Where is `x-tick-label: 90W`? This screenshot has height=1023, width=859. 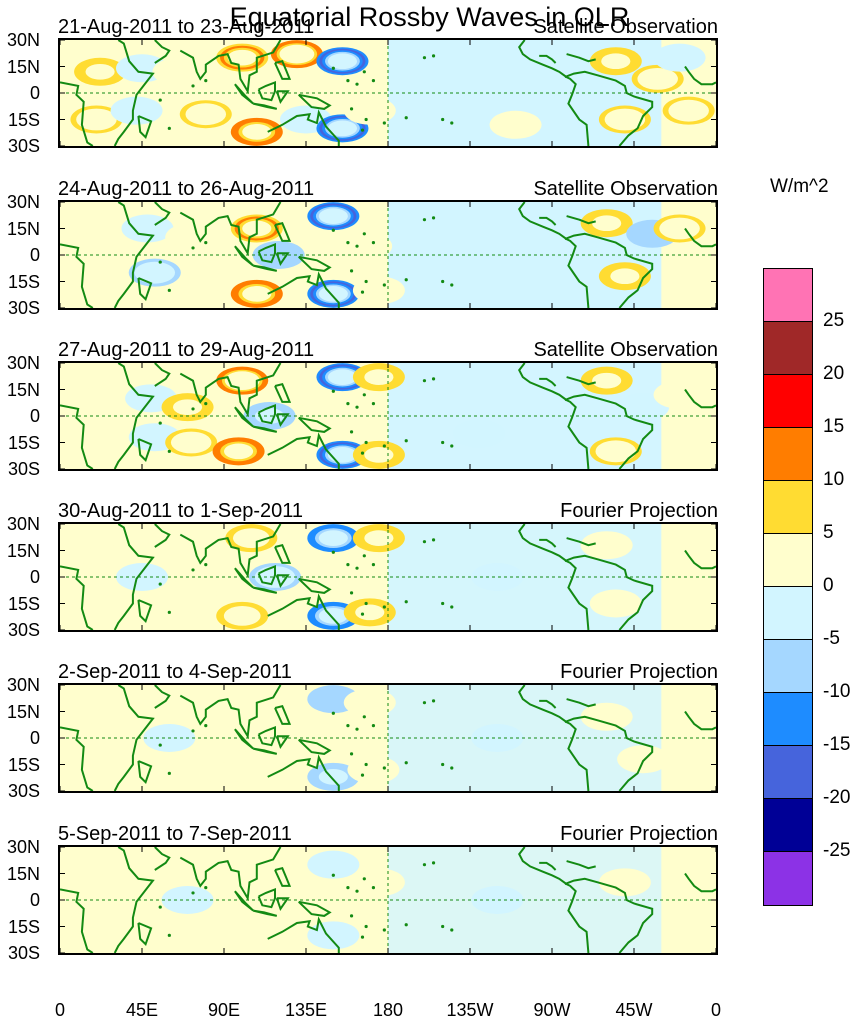
x-tick-label: 90W is located at coordinates (552, 1010).